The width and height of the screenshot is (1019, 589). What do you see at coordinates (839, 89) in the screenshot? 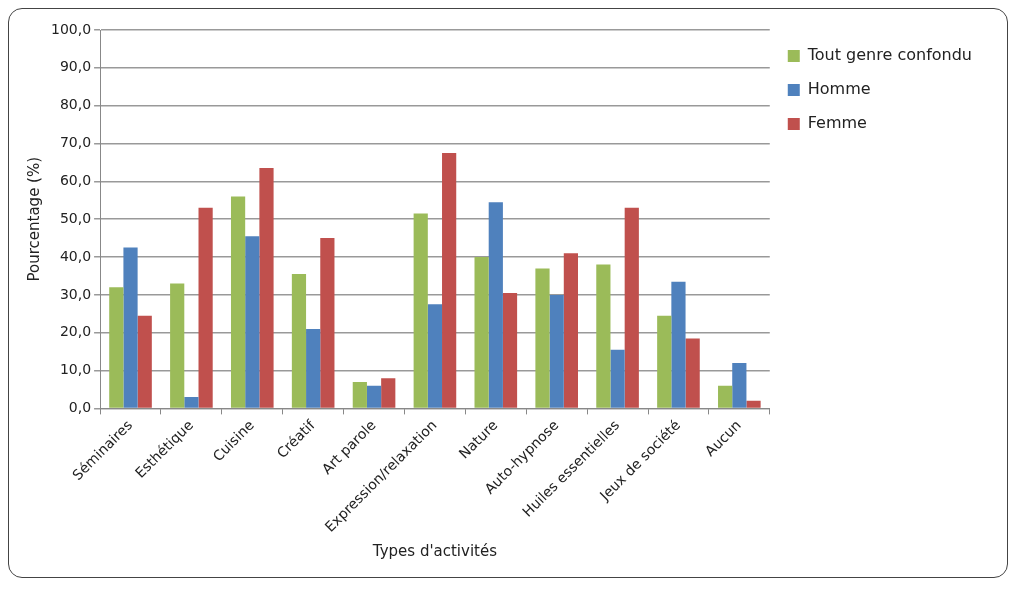
I see `legend-label: Homme` at bounding box center [839, 89].